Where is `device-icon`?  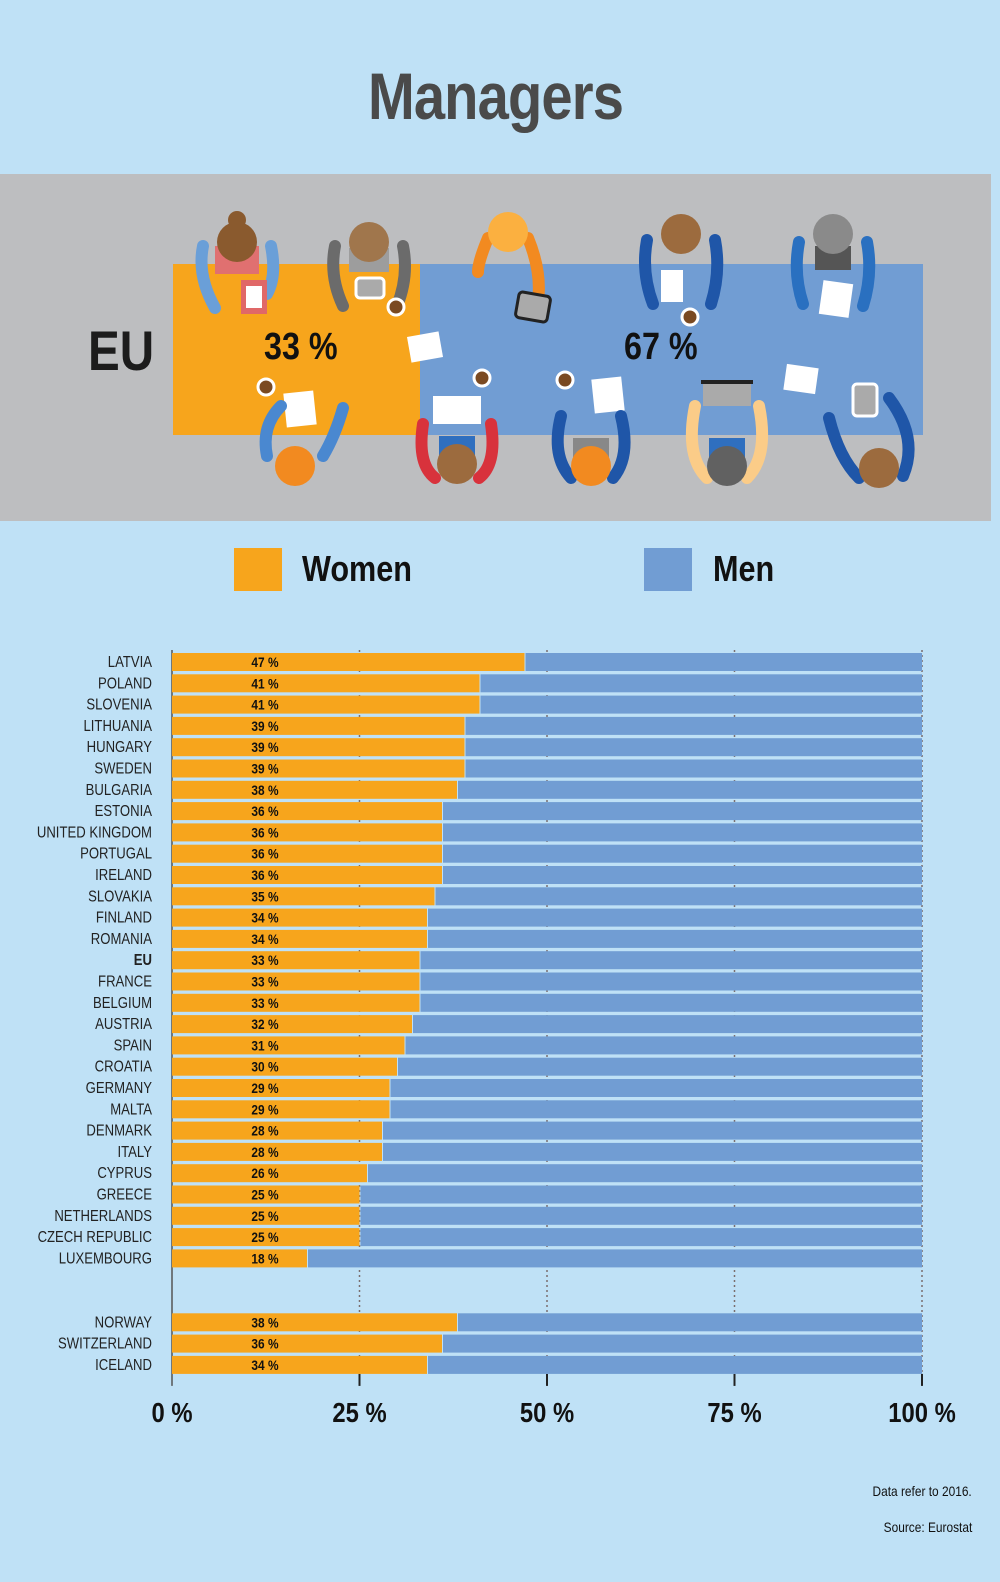 device-icon is located at coordinates (370, 288).